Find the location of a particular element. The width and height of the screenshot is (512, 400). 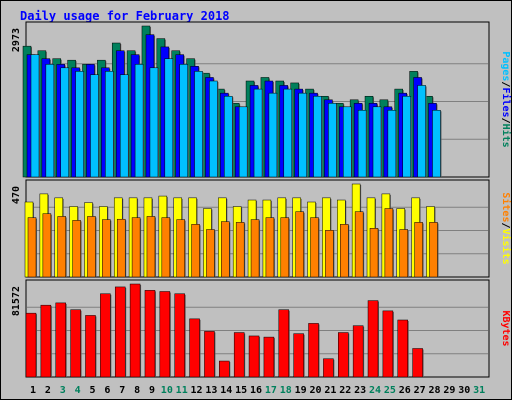

x-tick-label: 10 is located at coordinates (167, 390).